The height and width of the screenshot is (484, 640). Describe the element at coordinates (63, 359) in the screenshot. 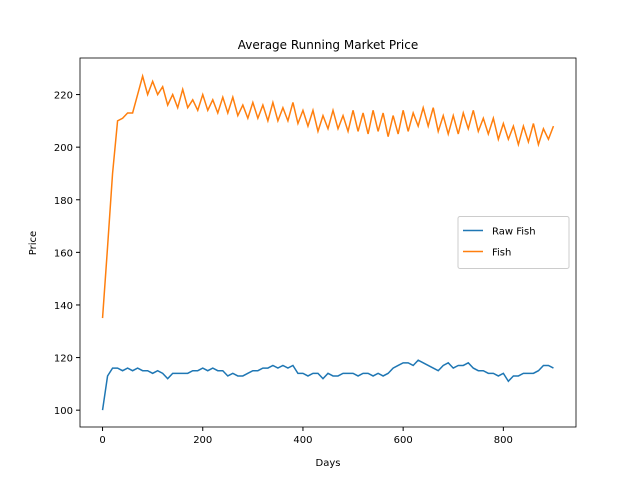

I see `y-tick-label: 120` at that location.